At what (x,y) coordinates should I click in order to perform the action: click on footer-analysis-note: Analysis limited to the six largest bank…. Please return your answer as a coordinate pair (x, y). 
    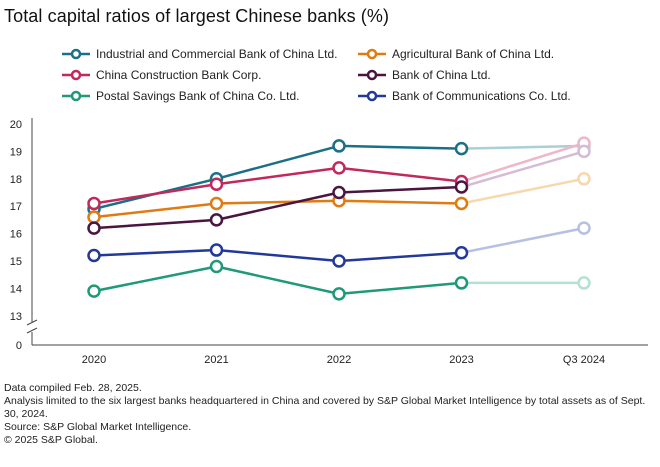
    Looking at the image, I should click on (325, 407).